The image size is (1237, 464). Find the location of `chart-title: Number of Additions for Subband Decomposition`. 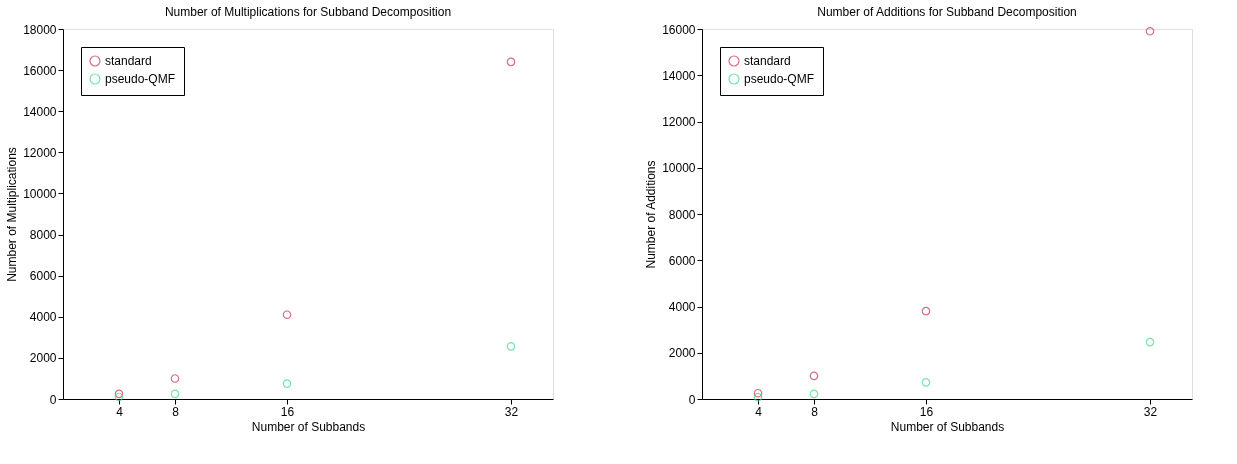

chart-title: Number of Additions for Subband Decomposition is located at coordinates (947, 12).